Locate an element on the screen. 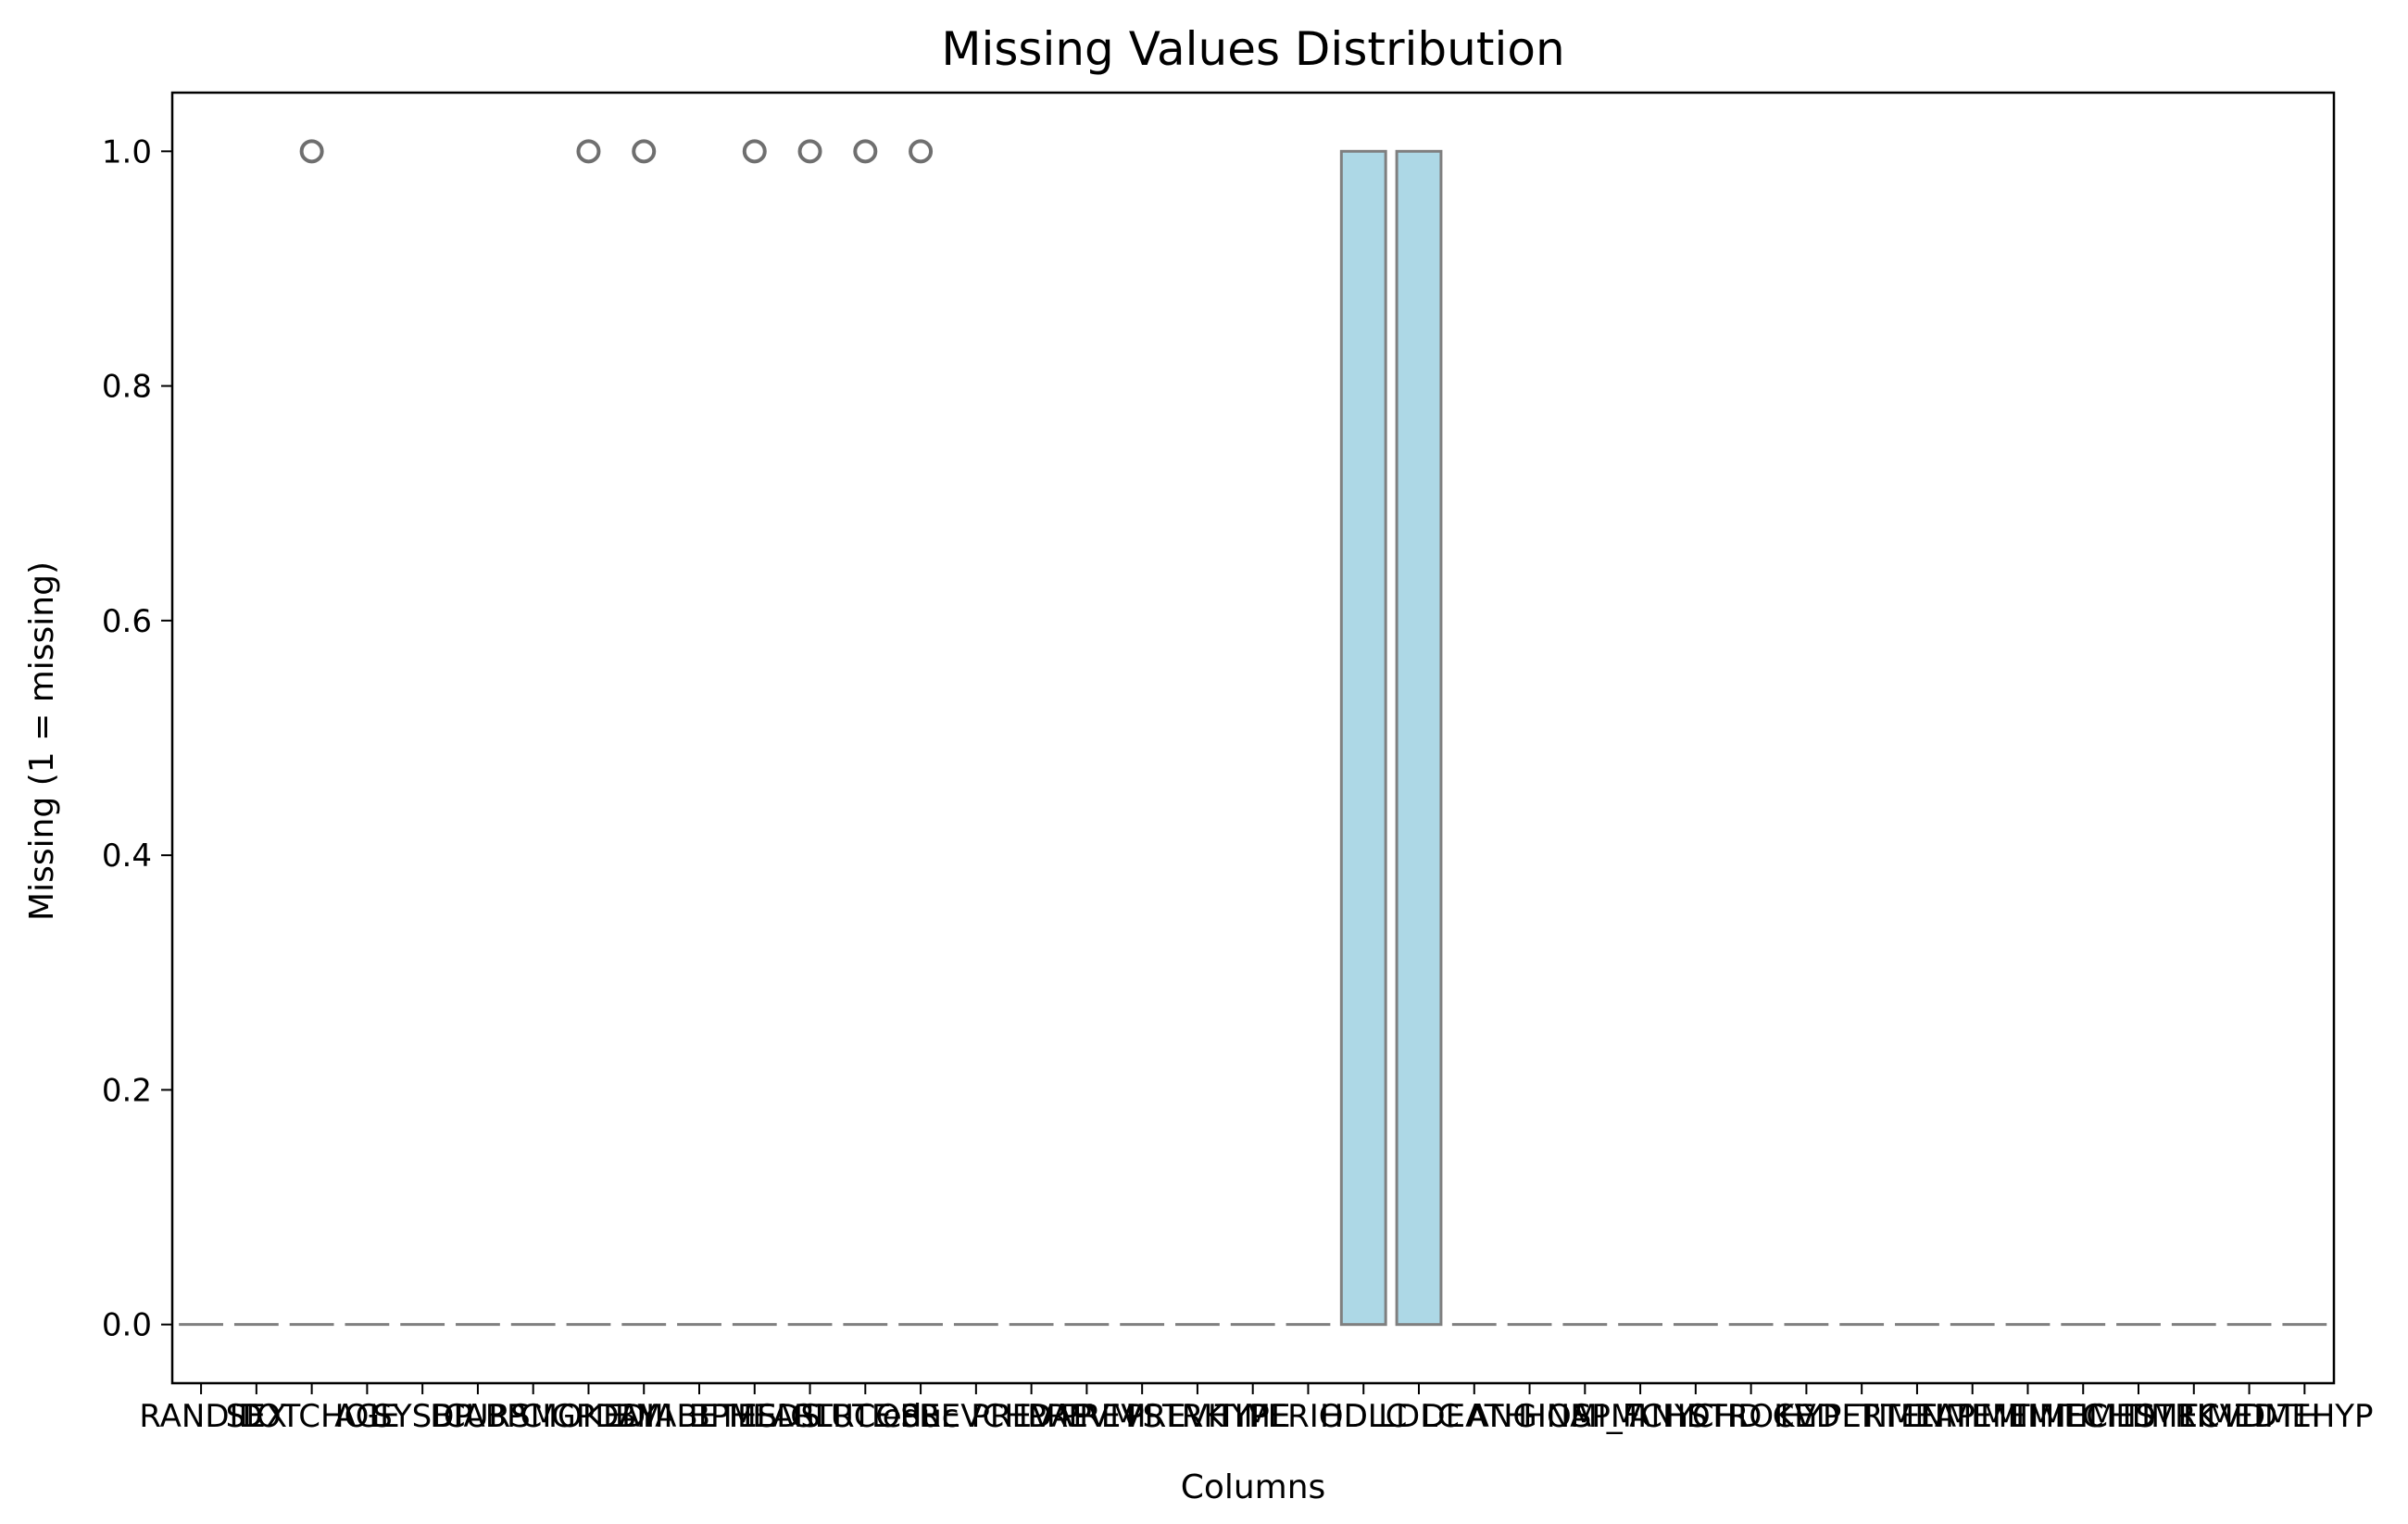 Image resolution: width=2408 pixels, height=1524 pixels. x-tick-label: PREVMI is located at coordinates (1086, 1416).